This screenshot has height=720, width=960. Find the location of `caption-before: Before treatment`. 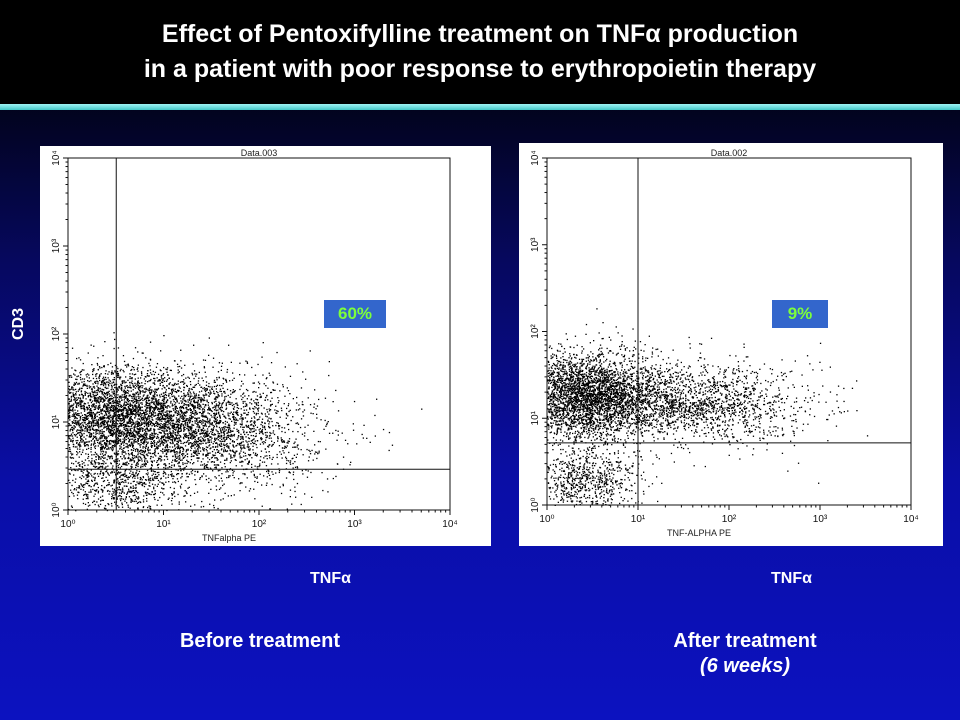

caption-before: Before treatment is located at coordinates (260, 641).